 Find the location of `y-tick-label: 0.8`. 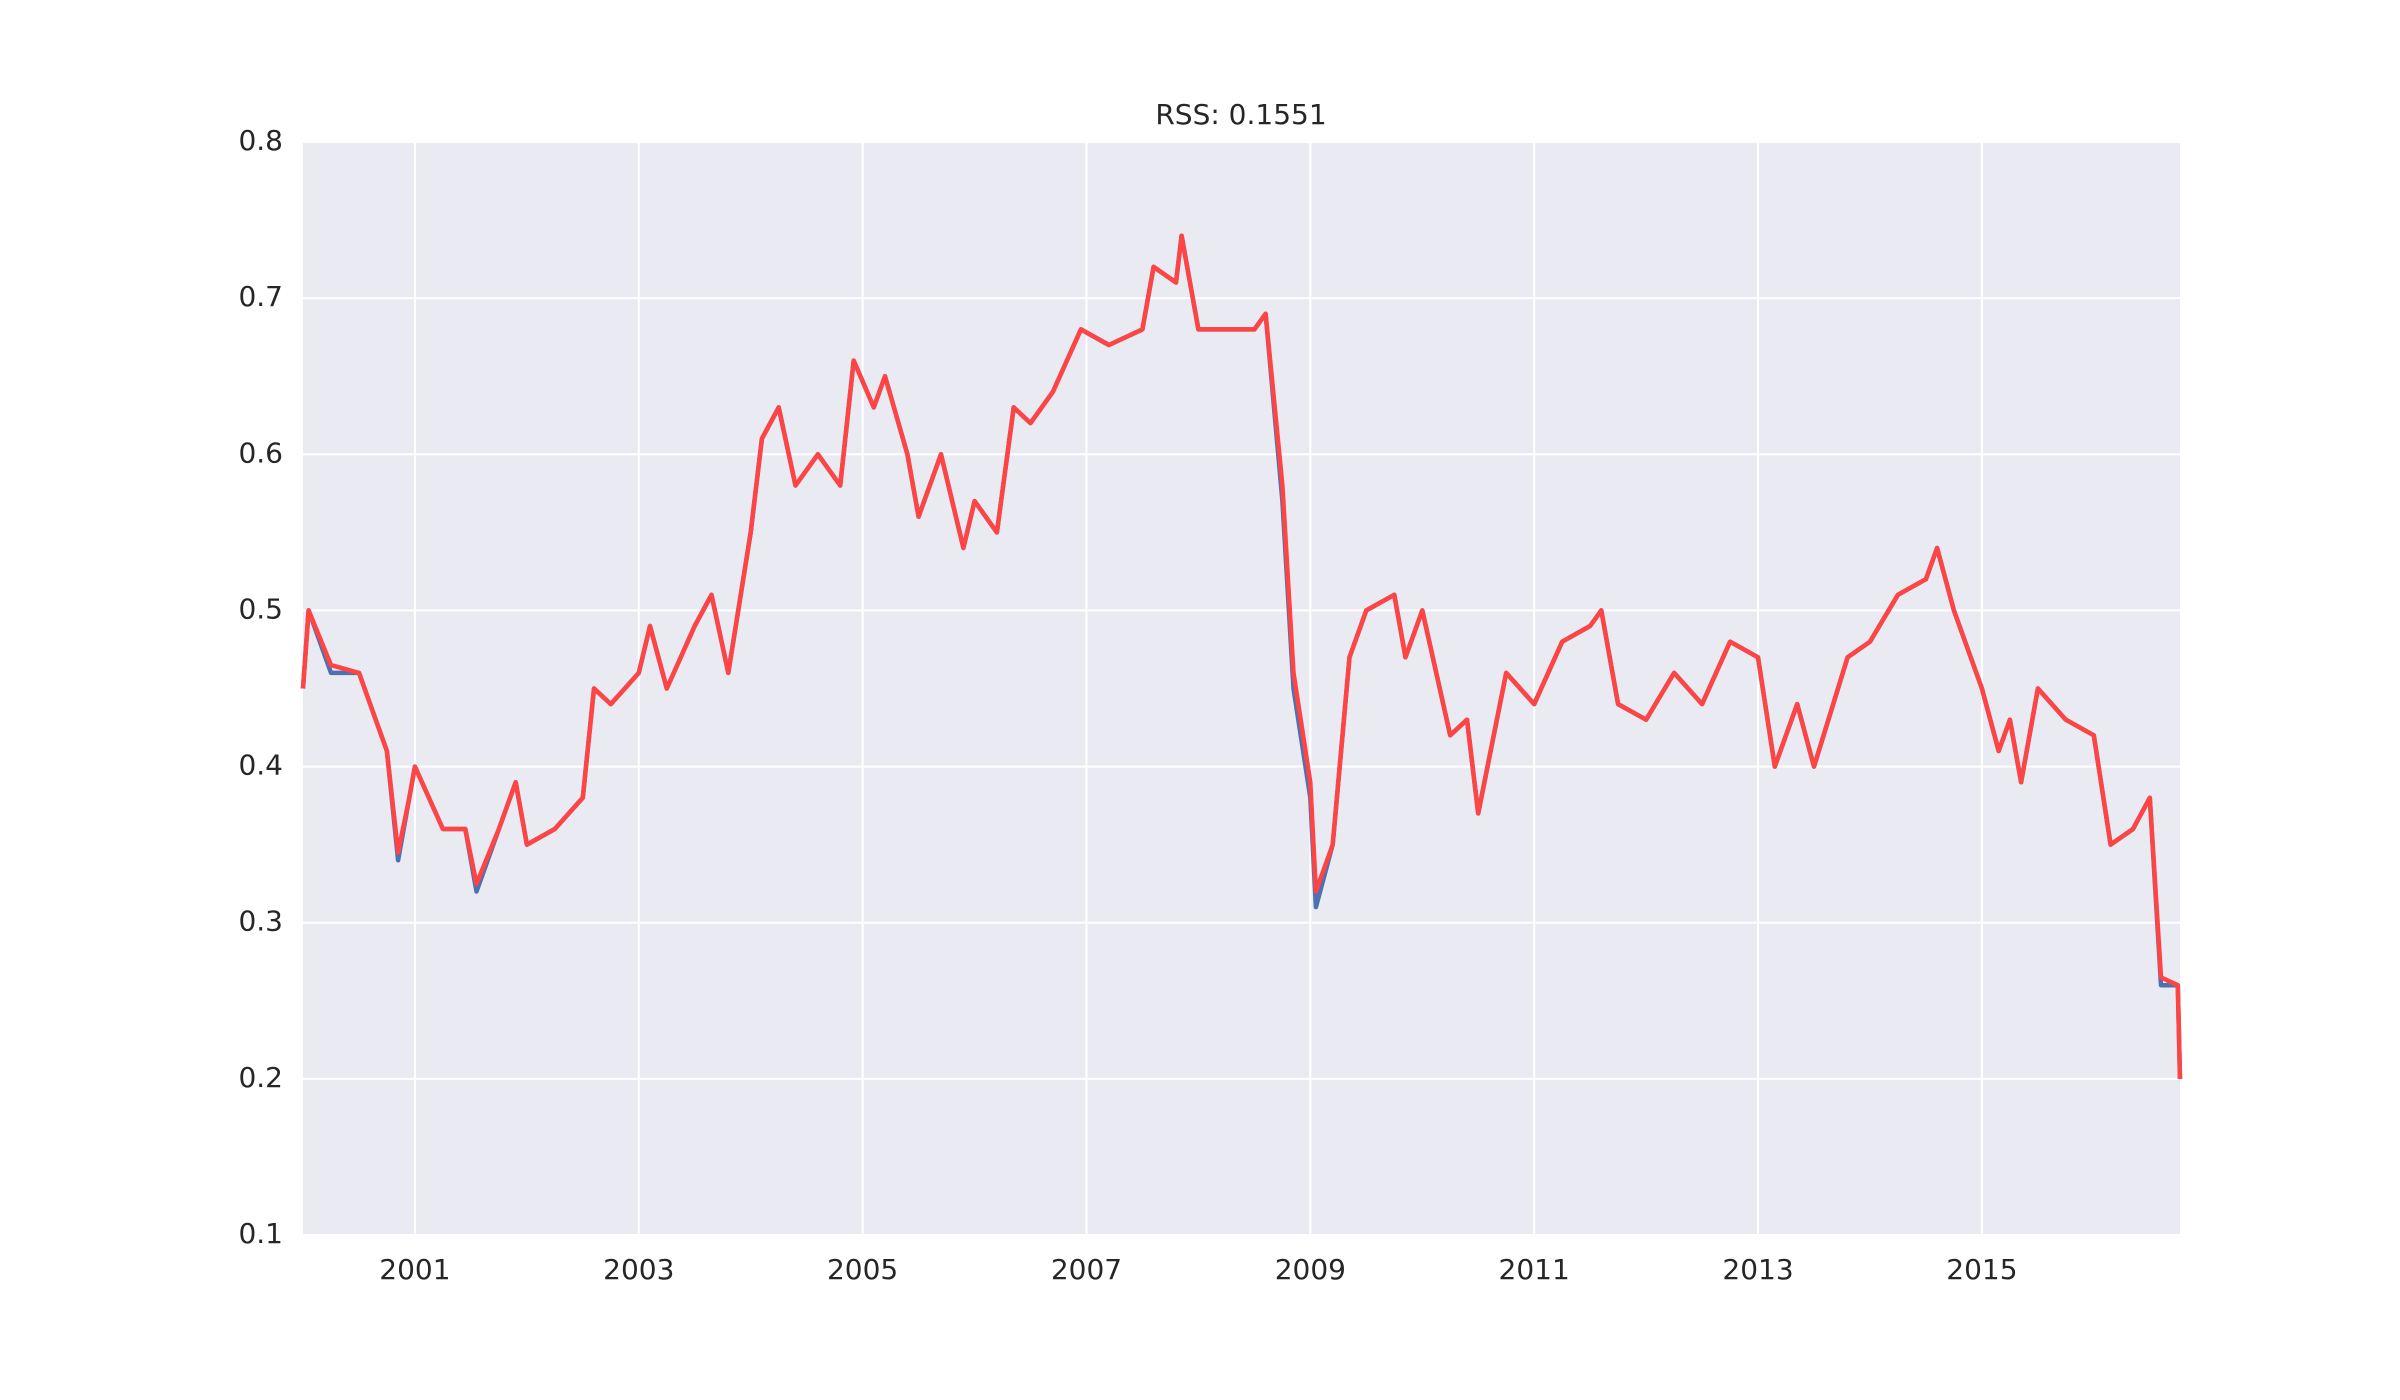

y-tick-label: 0.8 is located at coordinates (260, 140).